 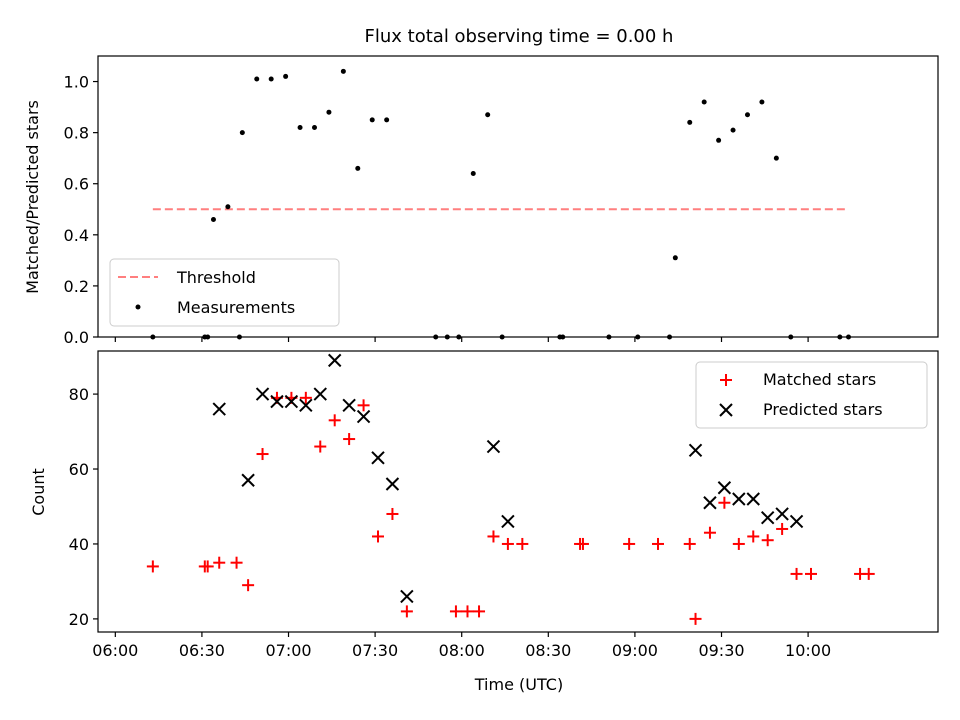 I want to click on legend-matched-swatch, so click(x=726, y=380).